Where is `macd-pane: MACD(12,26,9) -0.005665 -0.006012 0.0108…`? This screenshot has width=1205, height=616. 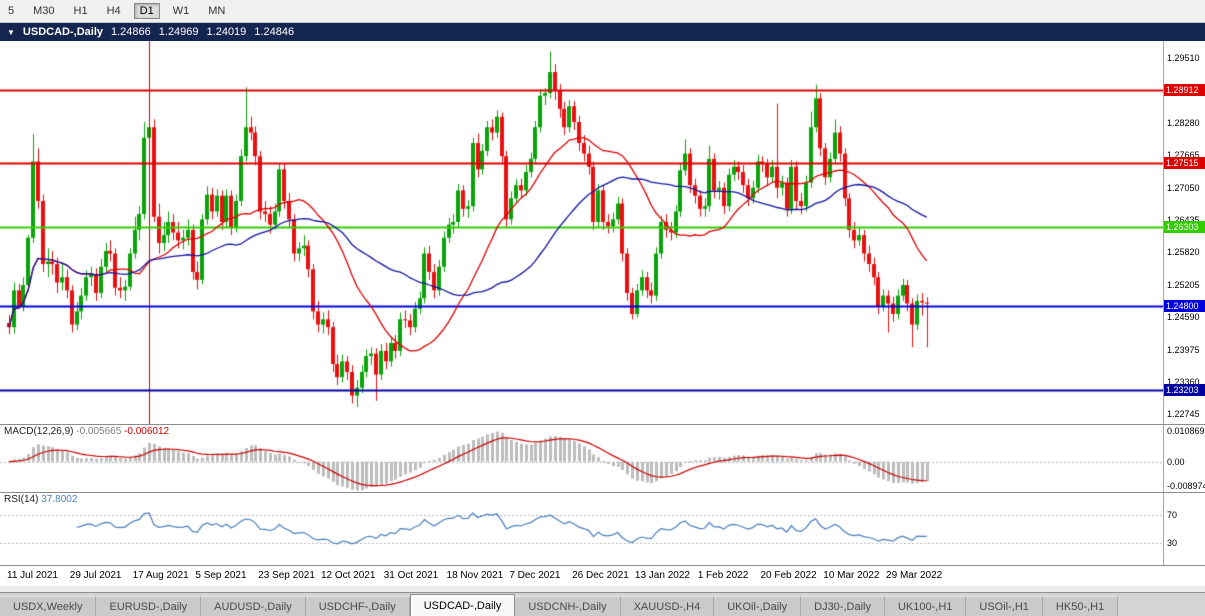 macd-pane: MACD(12,26,9) -0.005665 -0.006012 0.0108… is located at coordinates (602, 459).